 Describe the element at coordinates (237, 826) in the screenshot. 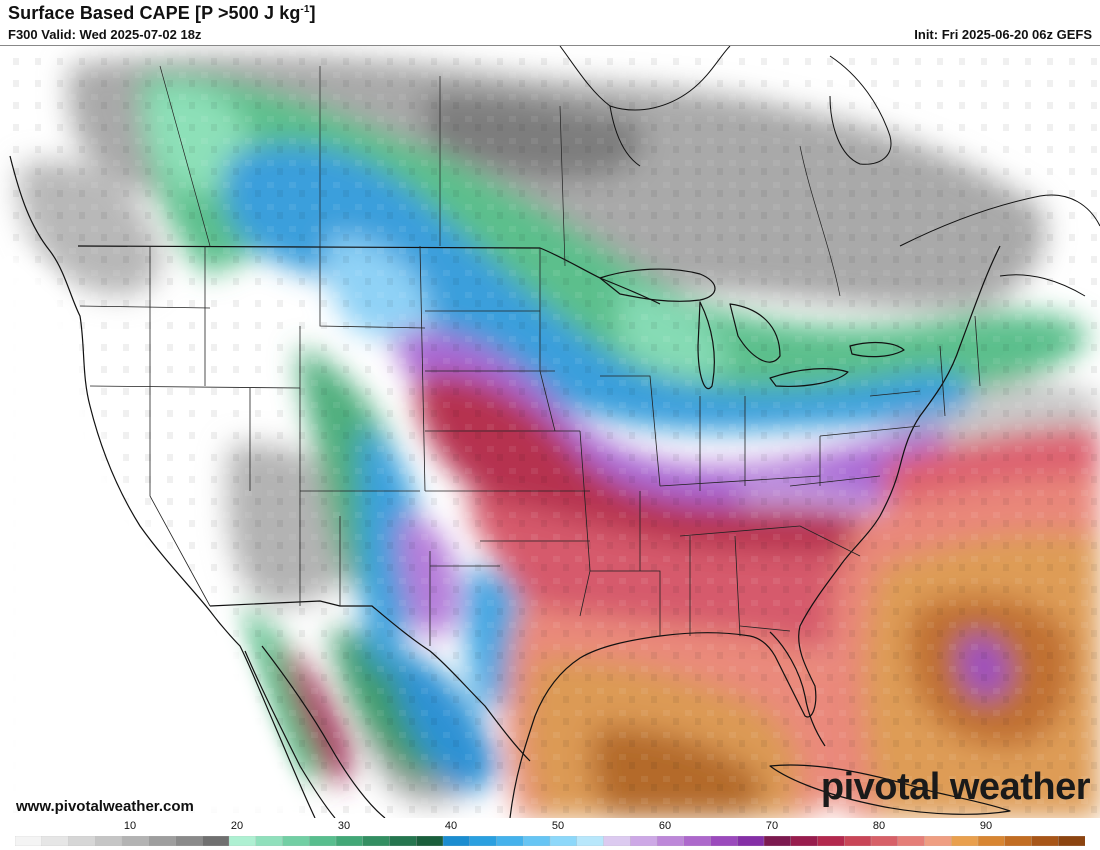

I see `colorbar-tick-label: 20` at that location.